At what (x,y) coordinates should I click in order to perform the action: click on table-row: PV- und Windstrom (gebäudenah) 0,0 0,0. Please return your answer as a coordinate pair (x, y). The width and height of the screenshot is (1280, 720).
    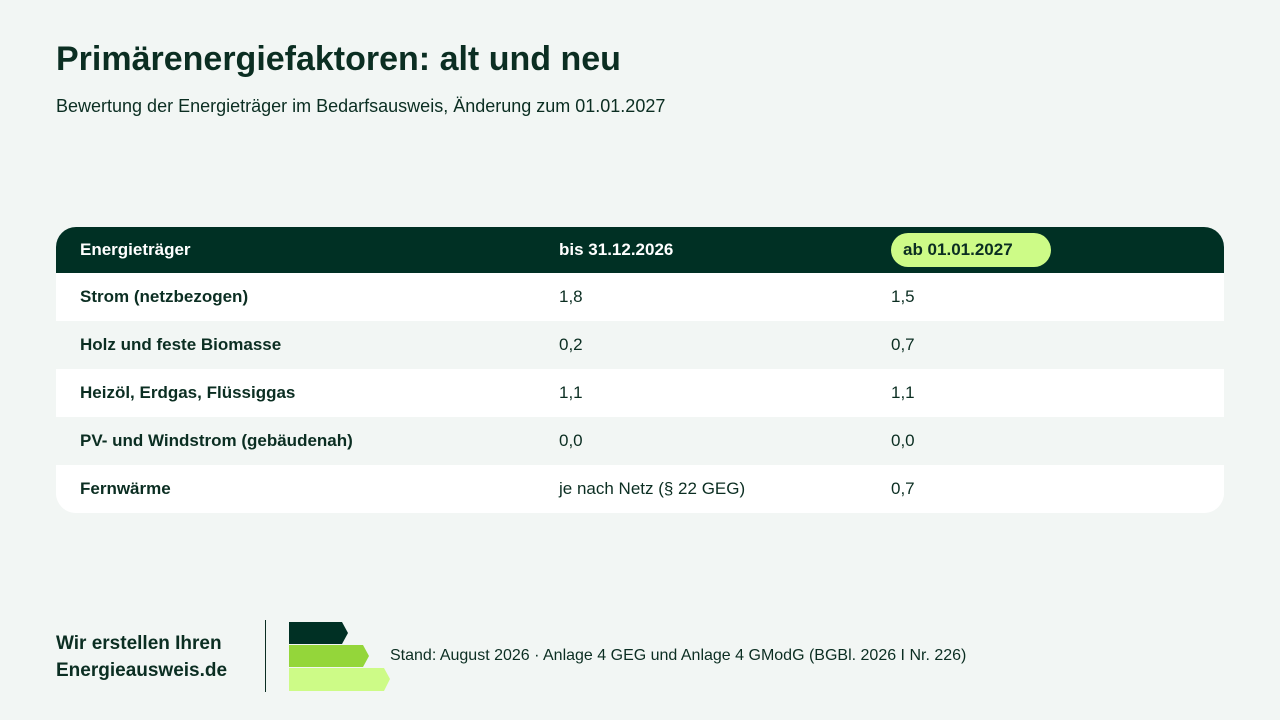
    Looking at the image, I should click on (640, 441).